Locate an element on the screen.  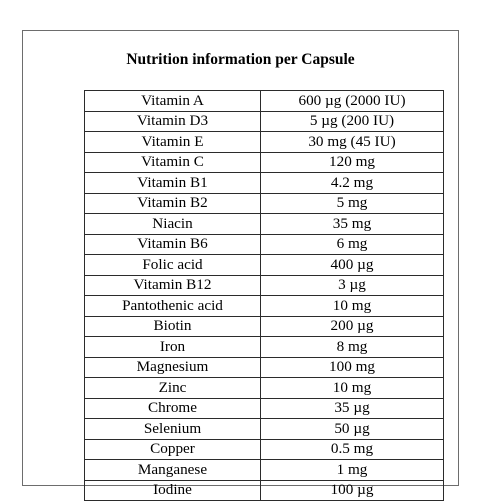
nutrient-name-cell: Selenium is located at coordinates (172, 429).